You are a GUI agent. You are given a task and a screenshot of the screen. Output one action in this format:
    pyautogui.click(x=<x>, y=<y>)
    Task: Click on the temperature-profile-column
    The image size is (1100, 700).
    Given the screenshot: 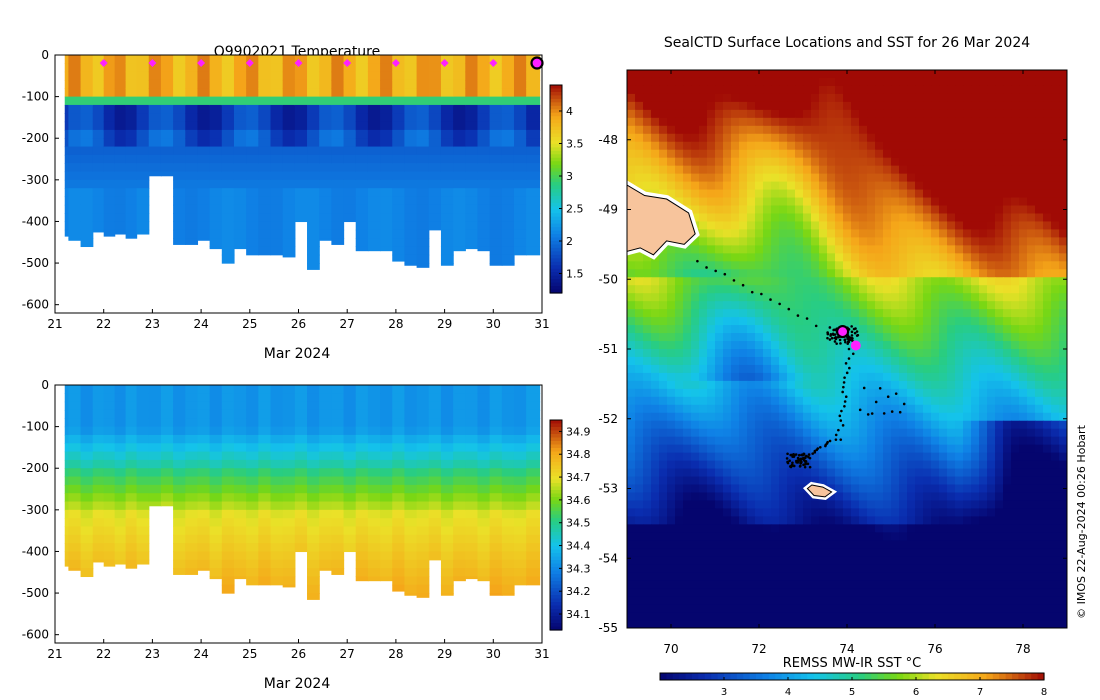 What is the action you would take?
    pyautogui.click(x=265, y=155)
    